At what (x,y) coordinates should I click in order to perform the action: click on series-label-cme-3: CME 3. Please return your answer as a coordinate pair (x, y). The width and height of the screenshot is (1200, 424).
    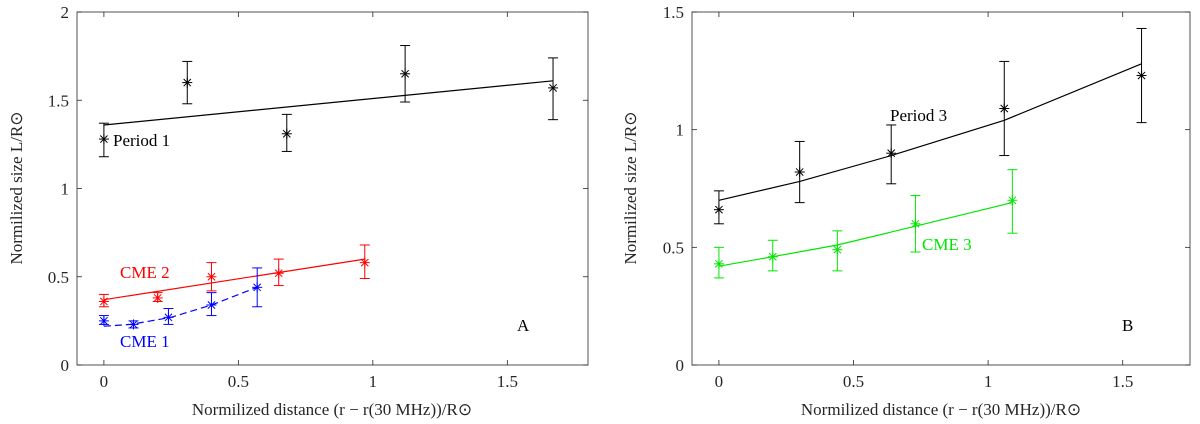
    Looking at the image, I should click on (947, 244).